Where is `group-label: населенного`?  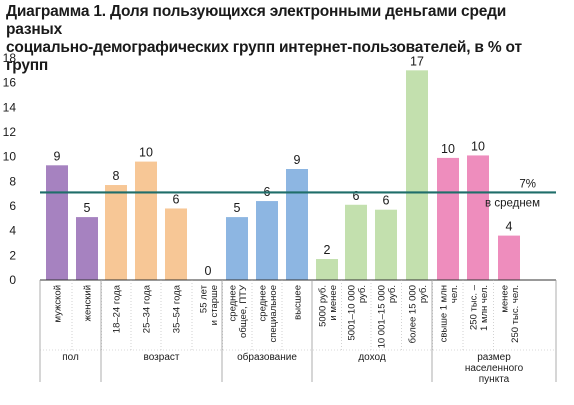 group-label: населенного is located at coordinates (494, 368).